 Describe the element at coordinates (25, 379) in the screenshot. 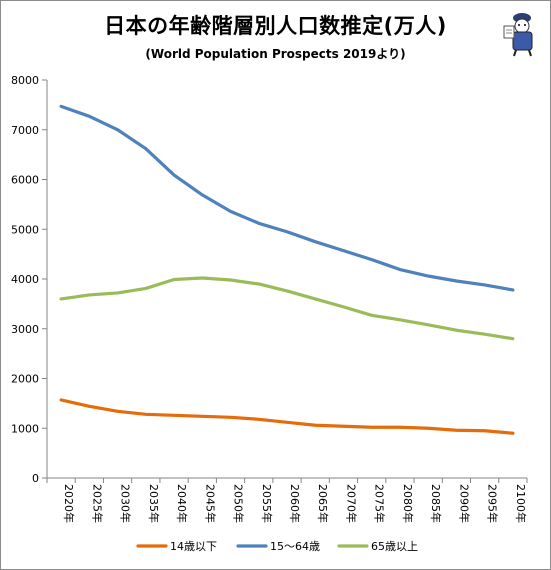

I see `y-tick-label: 2000` at that location.